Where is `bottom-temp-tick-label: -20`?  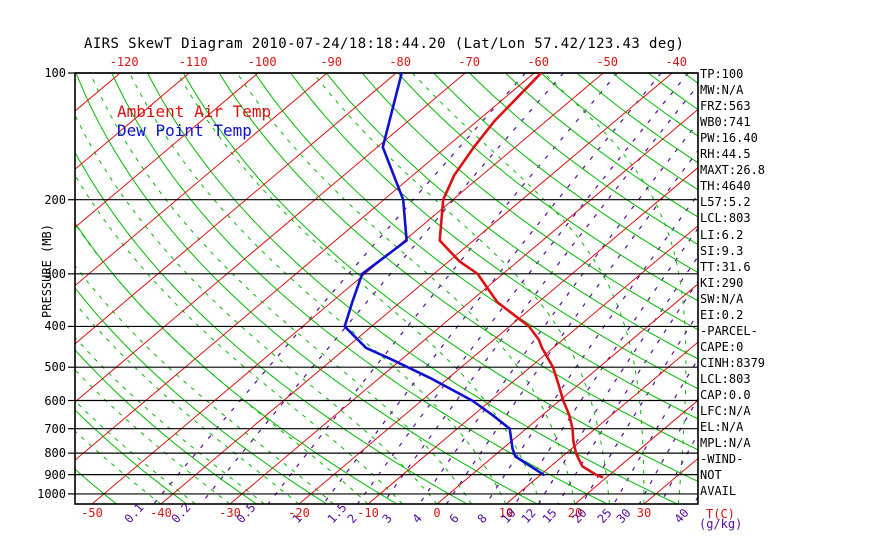 bottom-temp-tick-label: -20 is located at coordinates (299, 513).